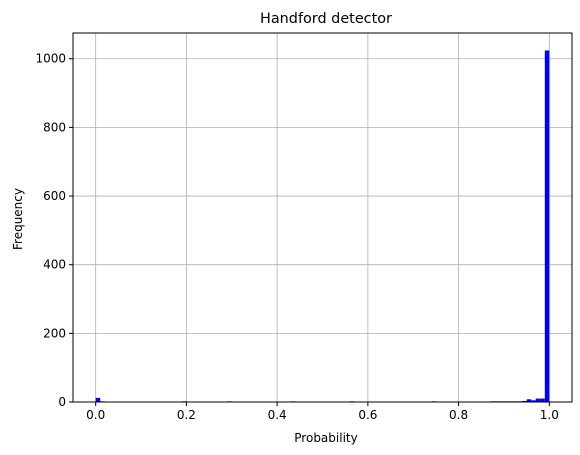 This screenshot has height=455, width=580. What do you see at coordinates (50, 59) in the screenshot?
I see `y-tick-label: 1000` at bounding box center [50, 59].